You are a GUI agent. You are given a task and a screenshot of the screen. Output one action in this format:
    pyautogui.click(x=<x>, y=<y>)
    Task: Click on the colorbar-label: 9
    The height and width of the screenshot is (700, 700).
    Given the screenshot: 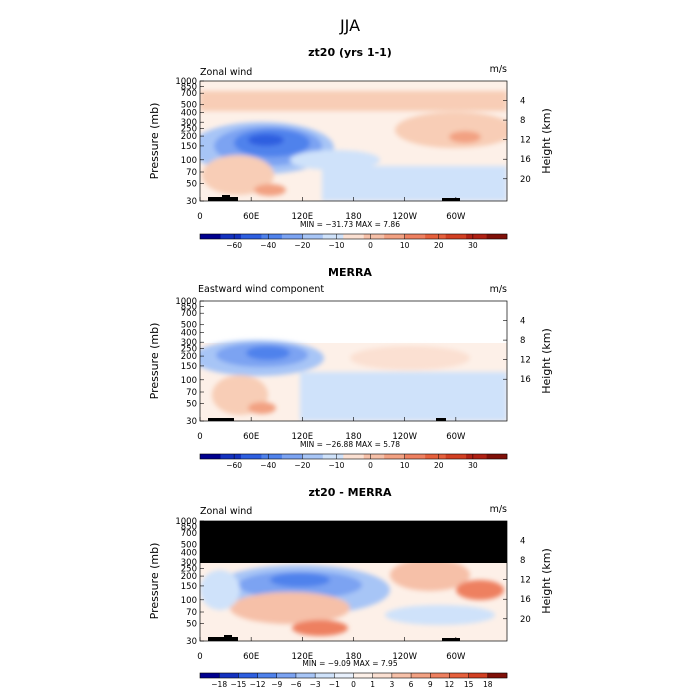 What is the action you would take?
    pyautogui.click(x=430, y=684)
    